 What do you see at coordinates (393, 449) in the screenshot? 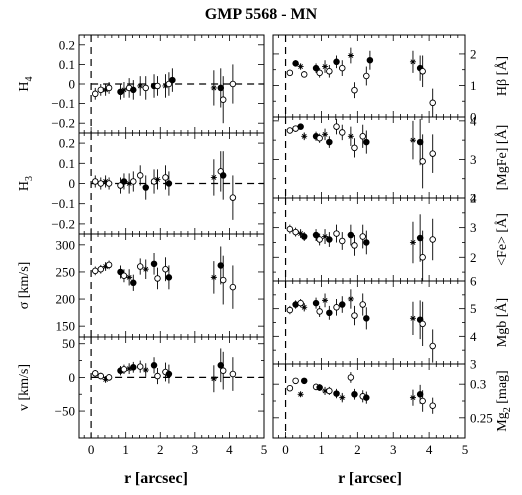
I see `x-tick-label: 3` at bounding box center [393, 449].